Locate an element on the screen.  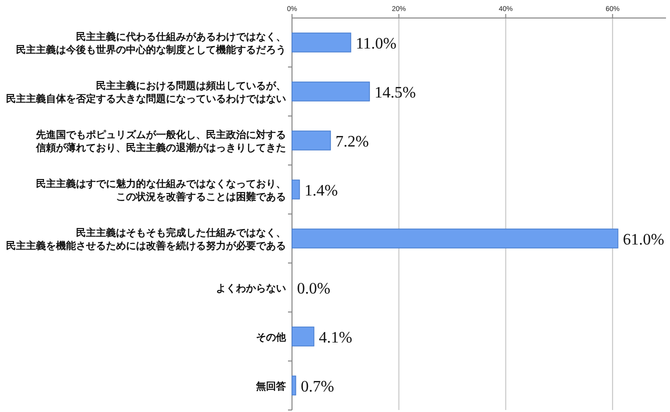
y-tick-label: 民主主義はすでに魅力的な仕組みではなくなっており、この状況を改善することは困難である is located at coordinates (161, 190).